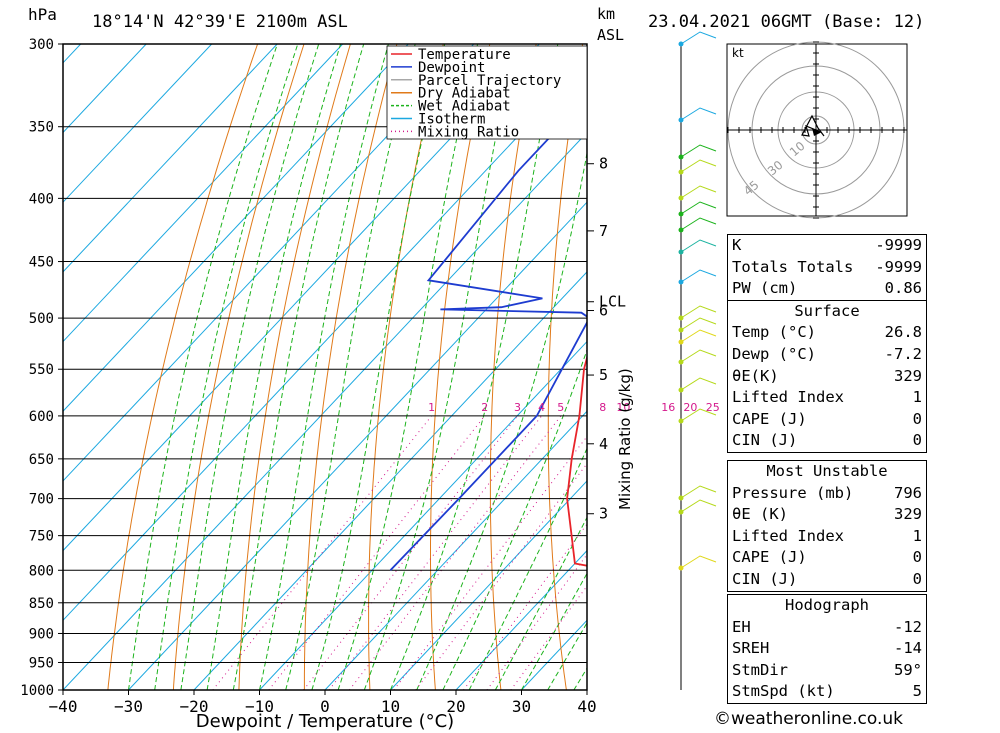 This screenshot has height=733, width=1000. Describe the element at coordinates (760, 514) in the screenshot. I see `most-unstable-label: θE (K)` at that location.